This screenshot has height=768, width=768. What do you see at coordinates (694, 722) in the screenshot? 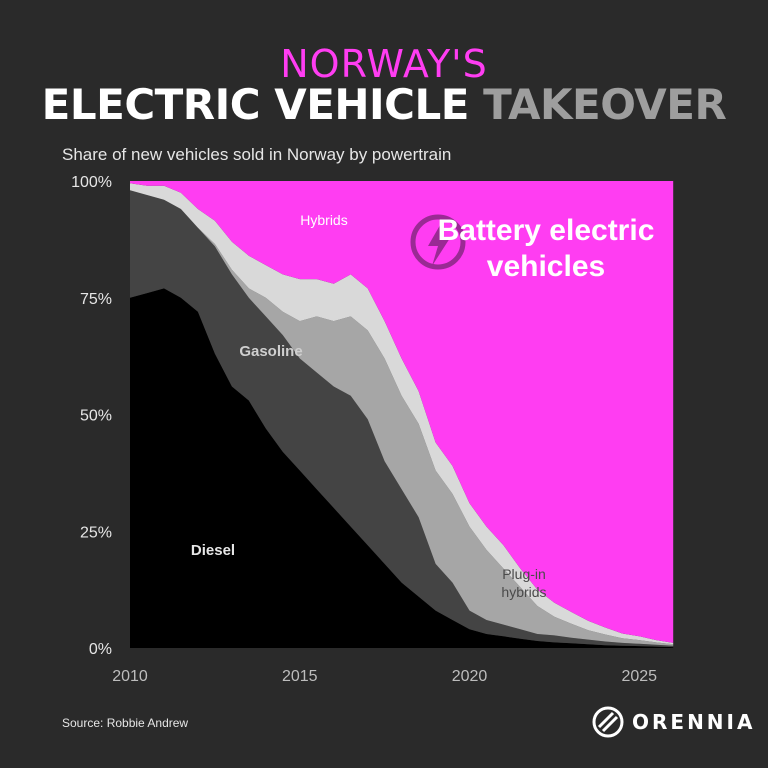
I see `brand-name: ORENNIA` at bounding box center [694, 722].